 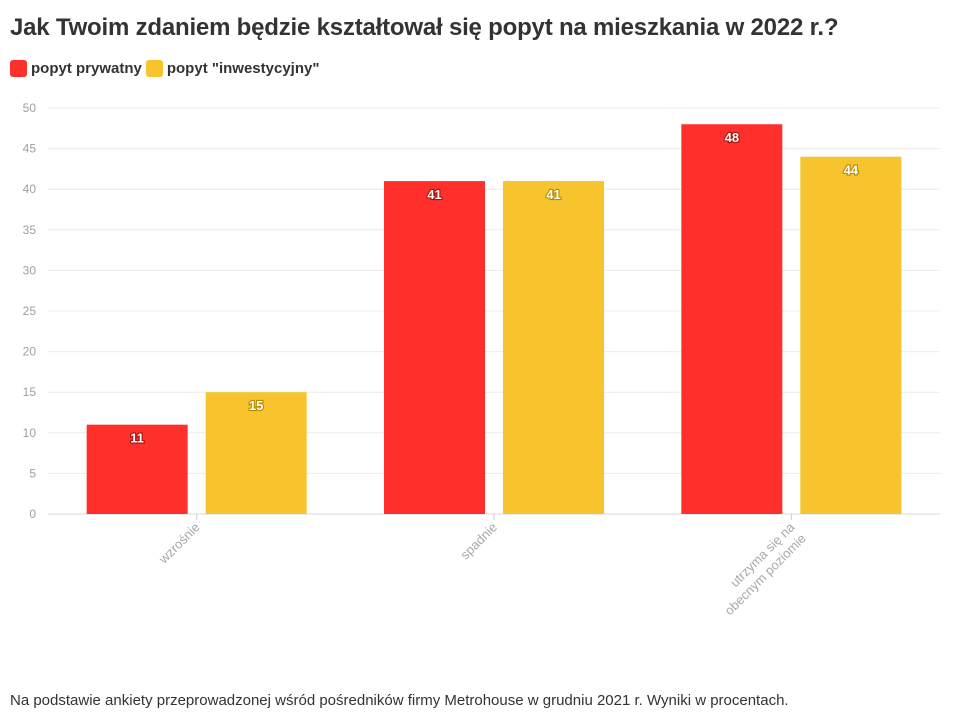 I want to click on legend-label-private: popyt prywatny, so click(x=86, y=68).